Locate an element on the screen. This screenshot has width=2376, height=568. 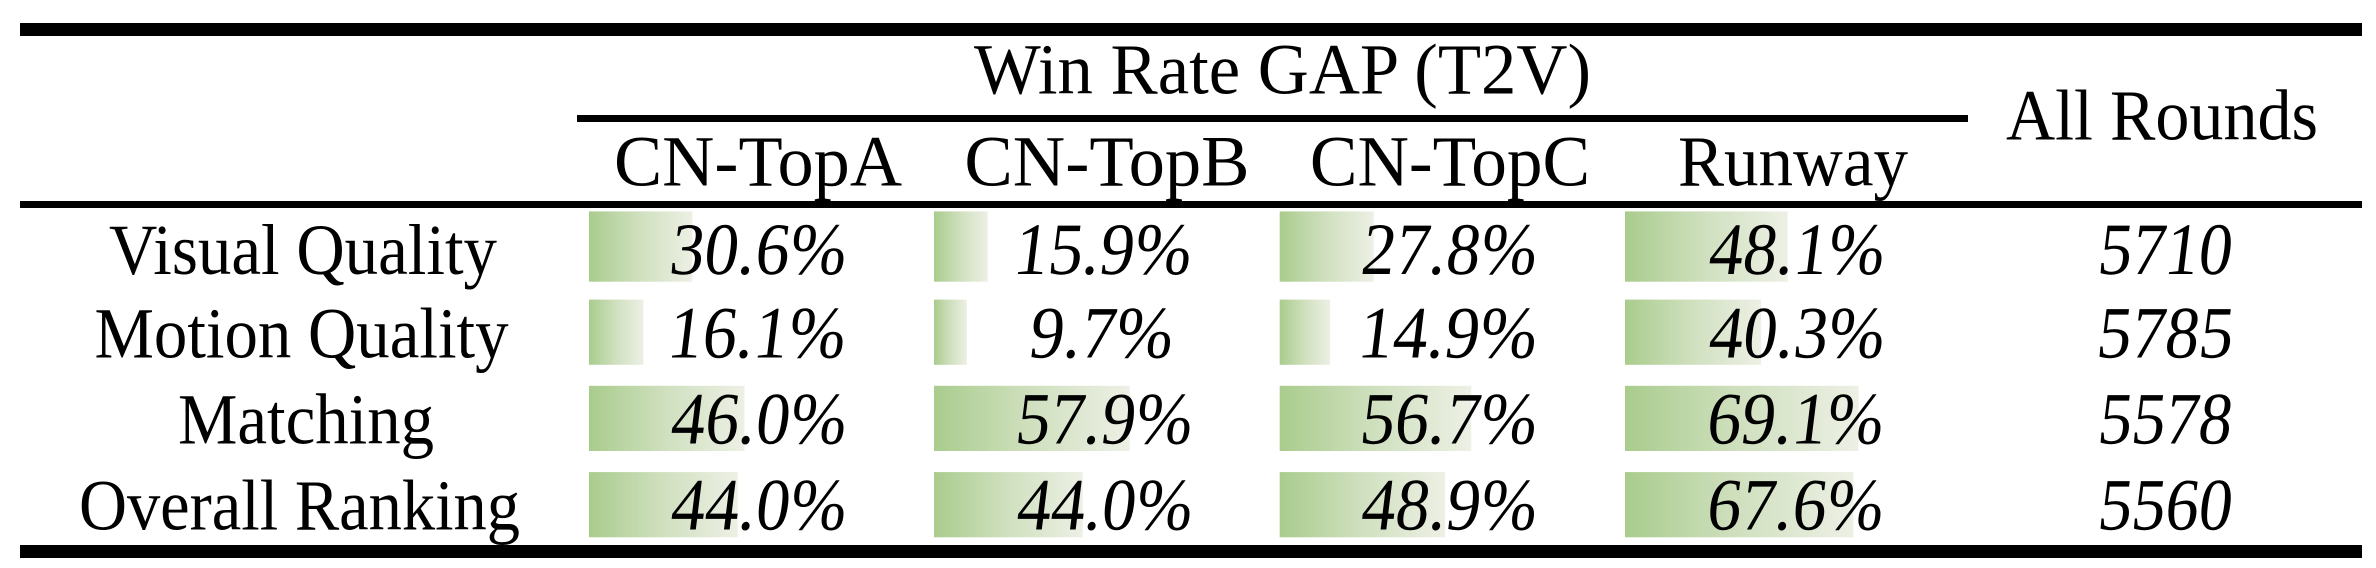
svg-text: 27.8% is located at coordinates (1449, 250).